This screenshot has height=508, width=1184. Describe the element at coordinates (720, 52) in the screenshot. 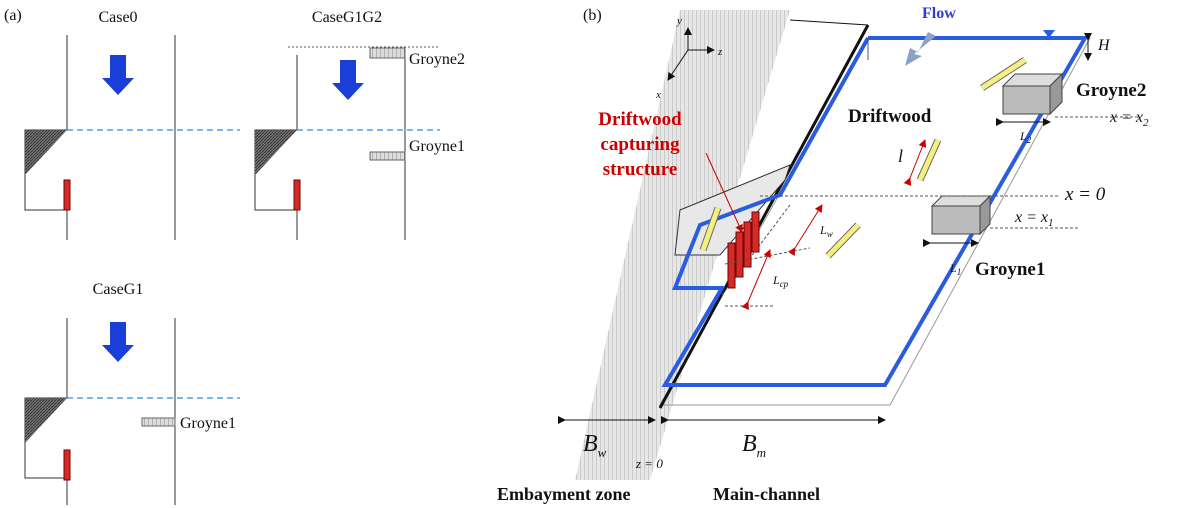

I see `axis-label: z` at that location.